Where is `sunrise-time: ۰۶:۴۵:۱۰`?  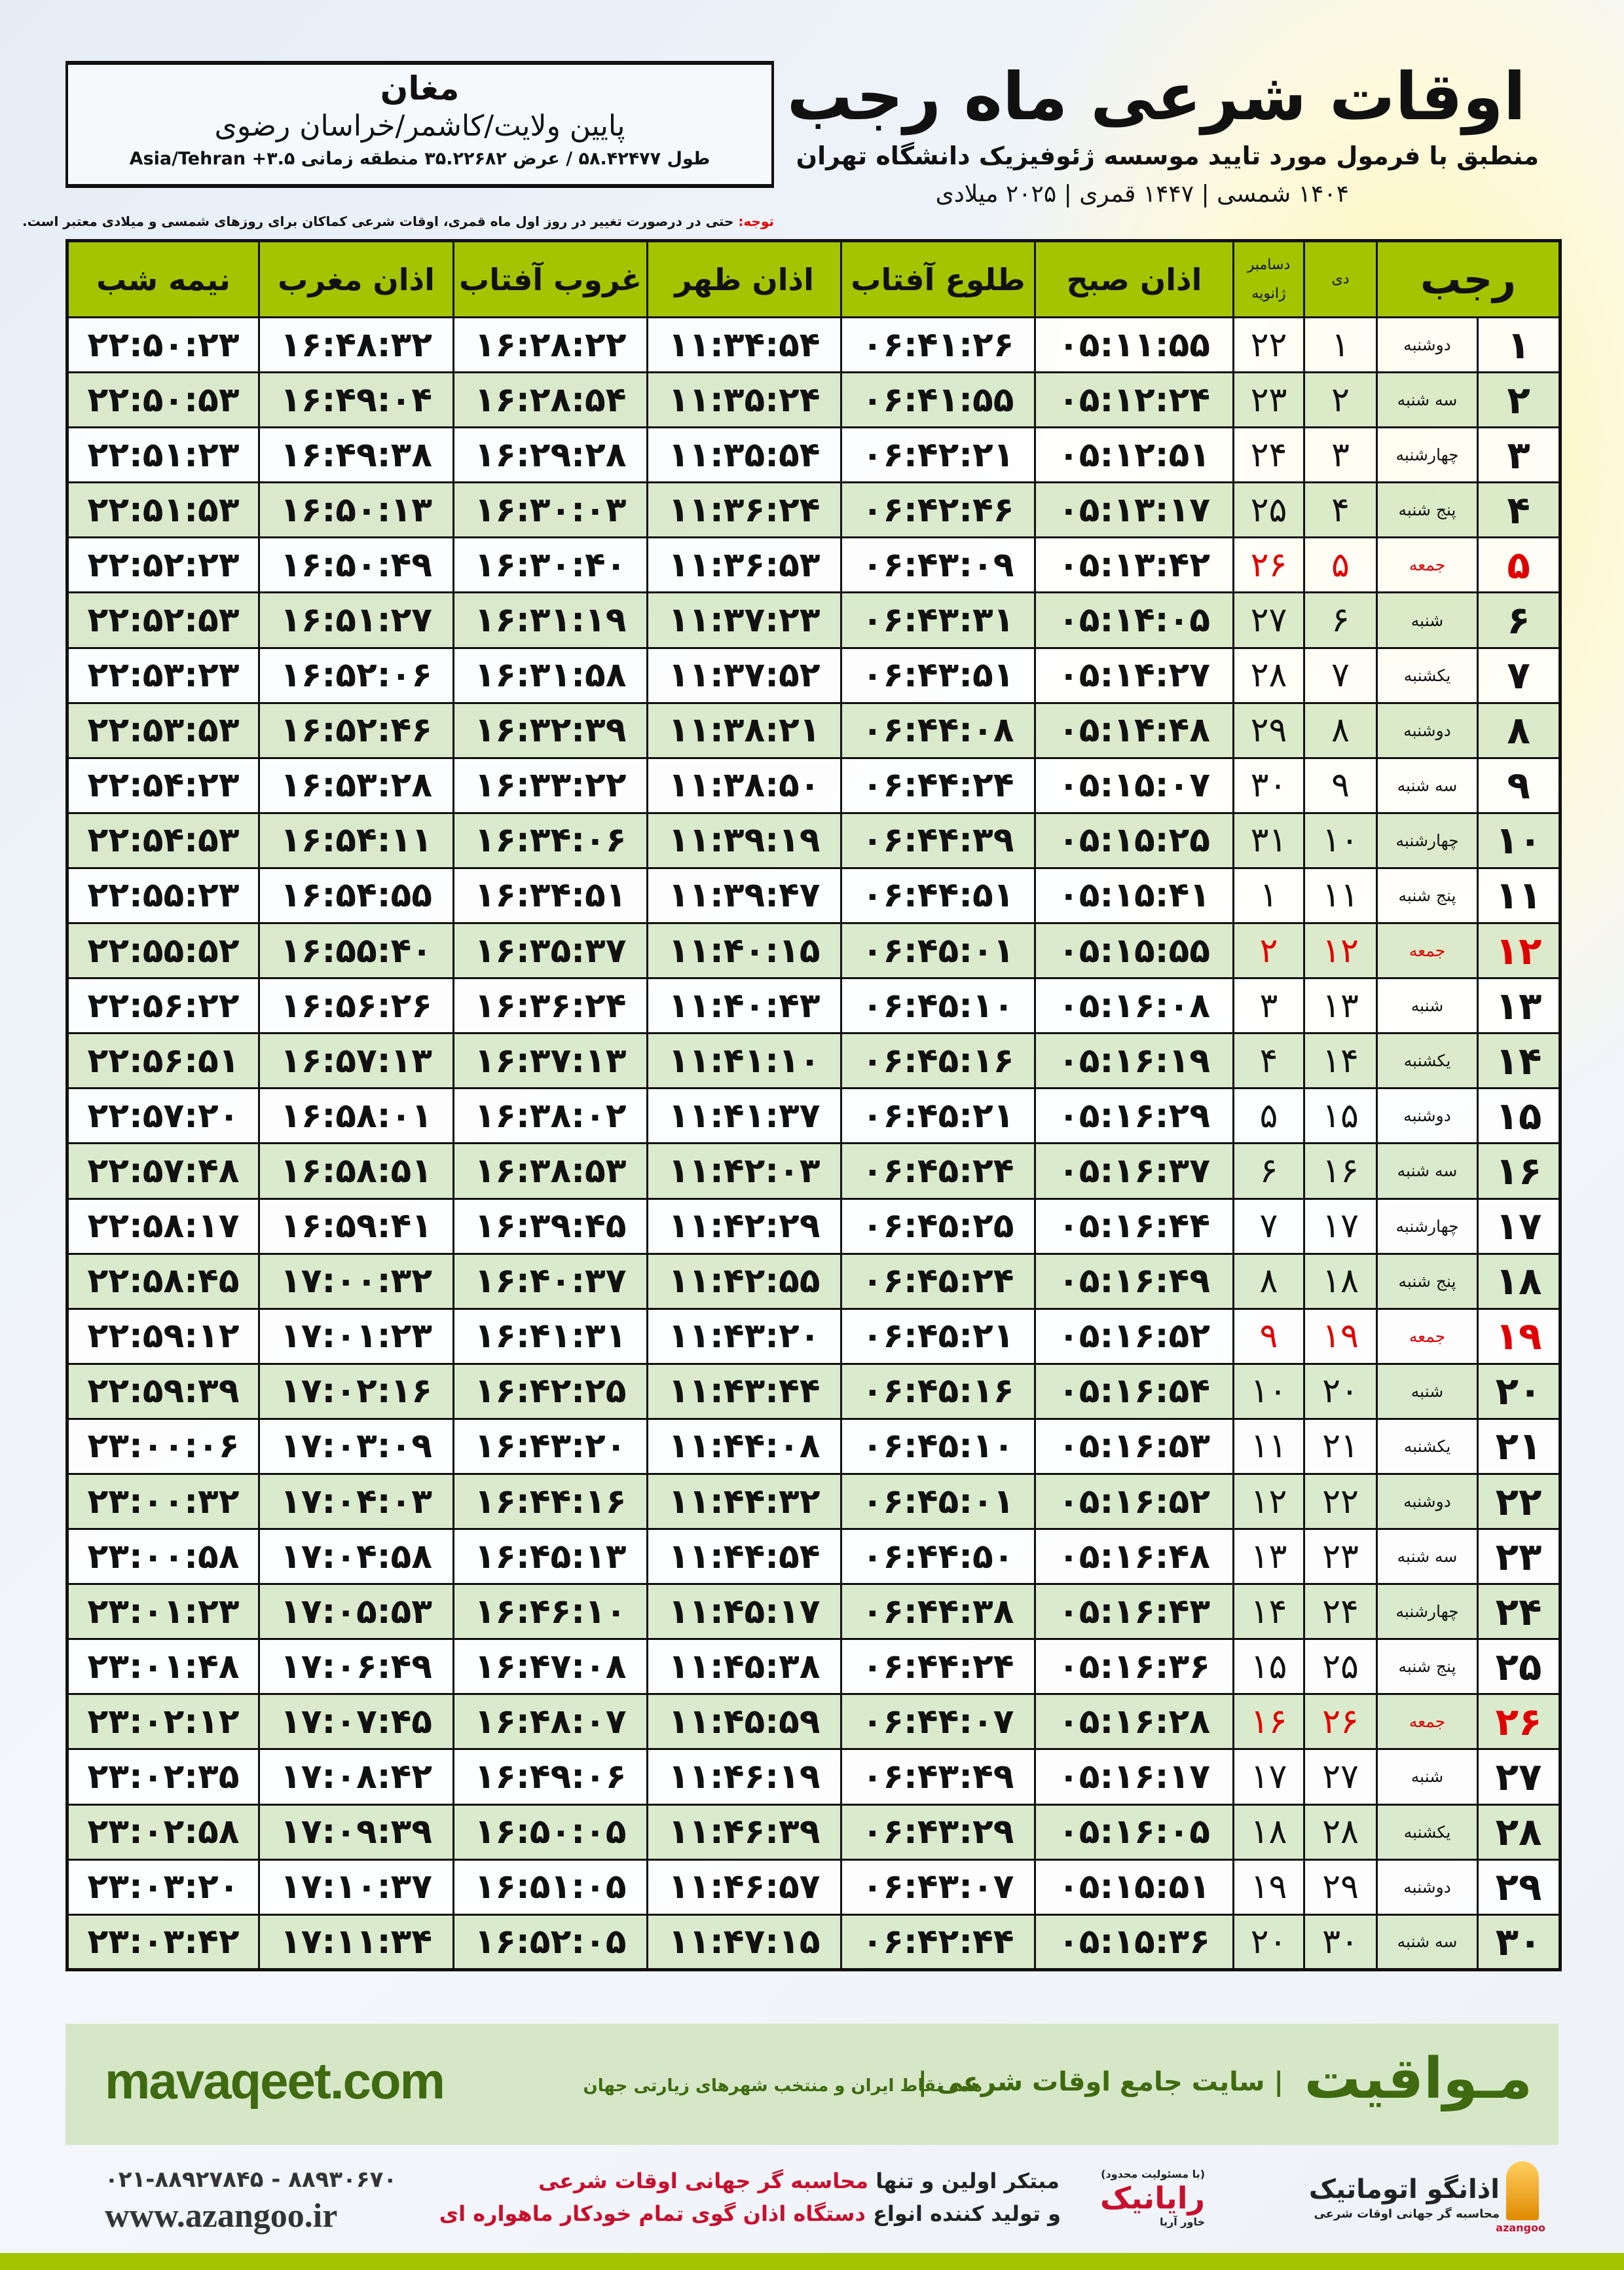 sunrise-time: ۰۶:۴۵:۱۰ is located at coordinates (938, 1446).